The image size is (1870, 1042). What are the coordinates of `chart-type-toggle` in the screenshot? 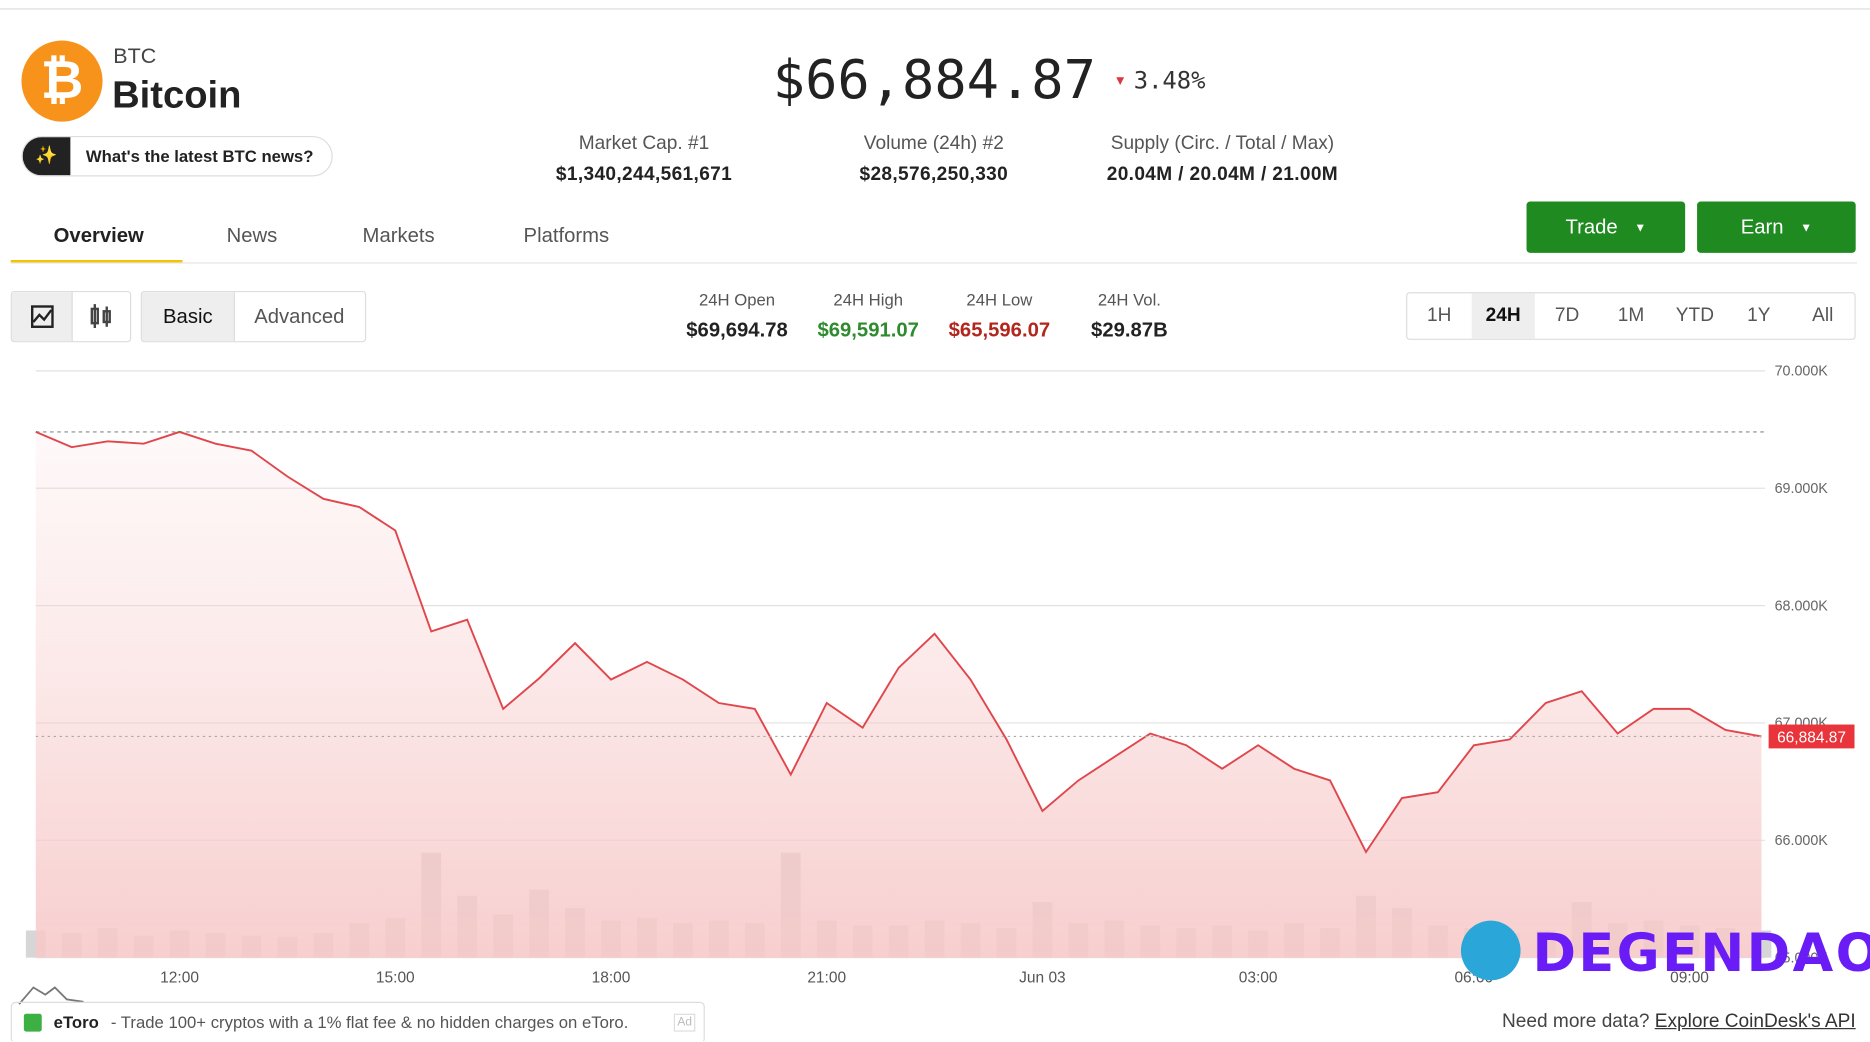 It's located at (71, 316).